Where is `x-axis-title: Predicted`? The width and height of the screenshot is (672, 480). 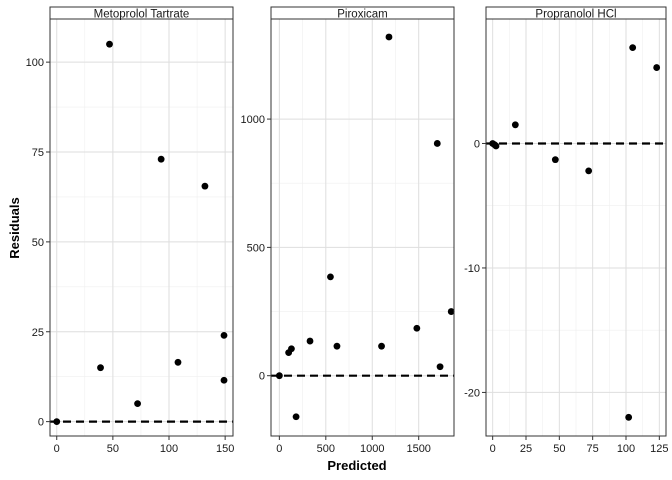
x-axis-title: Predicted is located at coordinates (356, 465).